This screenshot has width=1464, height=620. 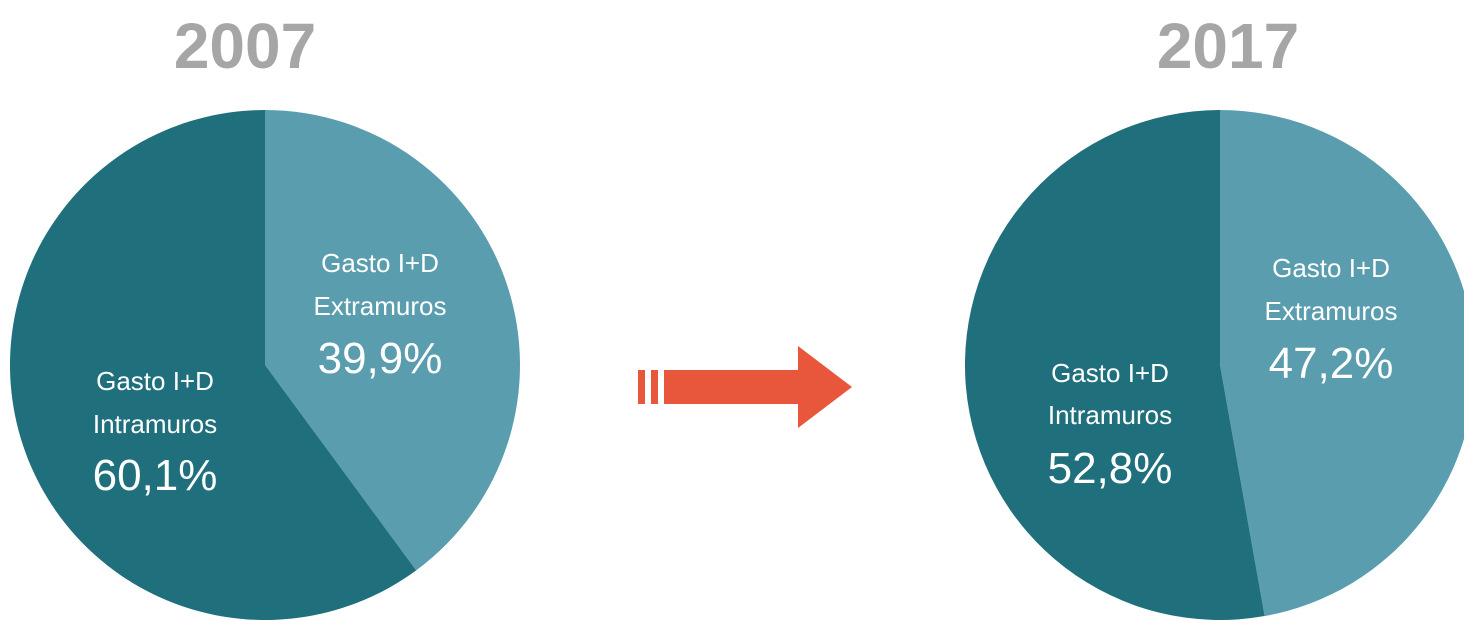 I want to click on slice-label-2007-intramuros-line1: Gasto I+D, so click(x=155, y=381).